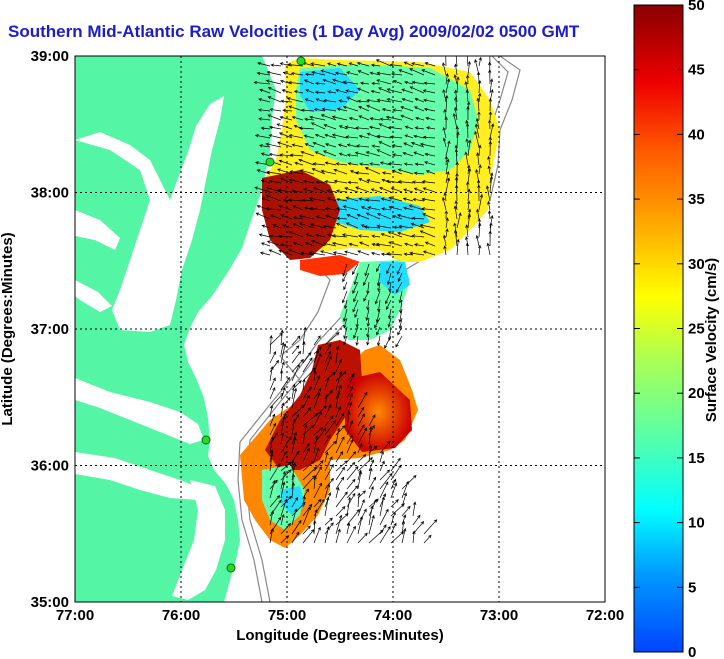  I want to click on x-tick-label: 77:00, so click(75, 615).